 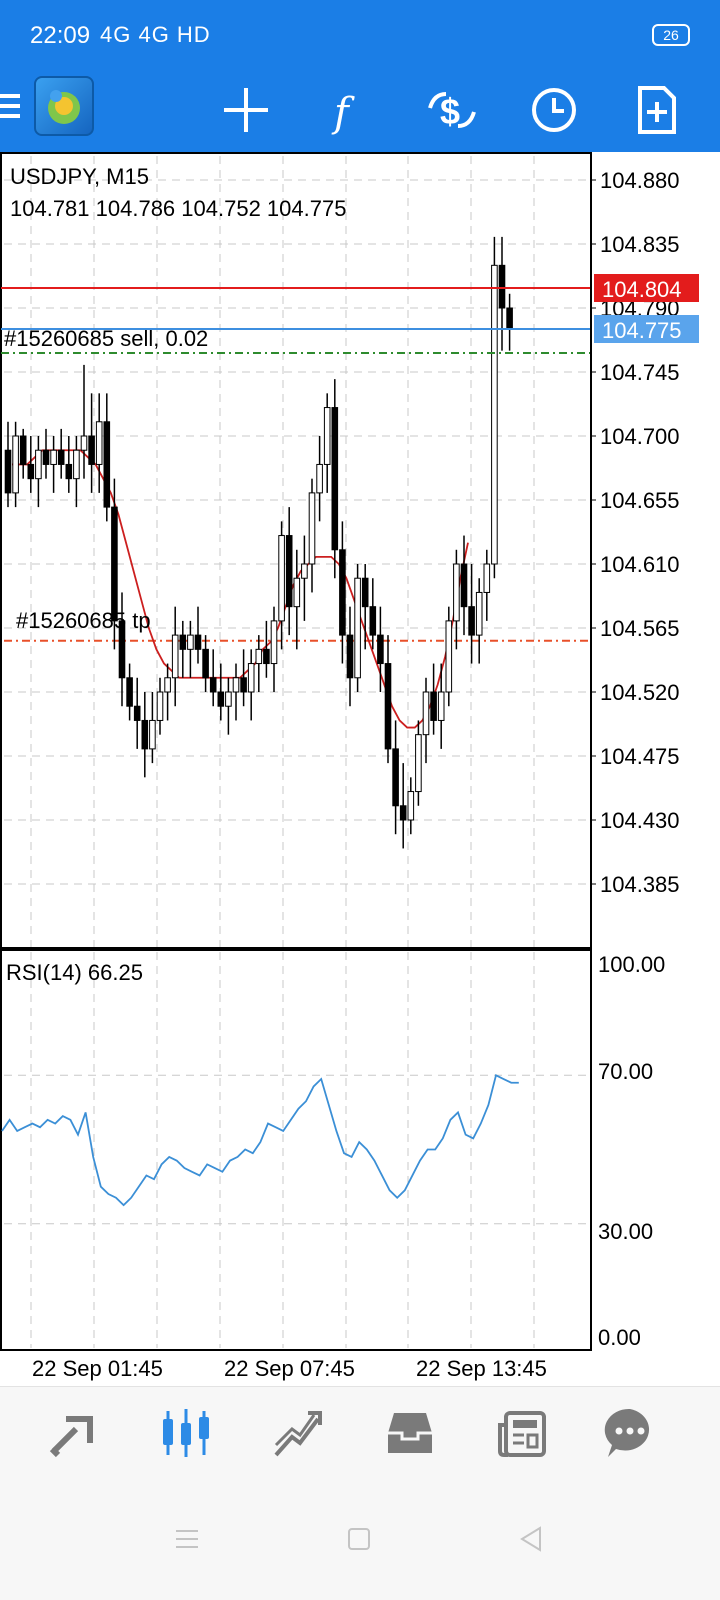 I want to click on rsi-line, so click(x=260, y=1140).